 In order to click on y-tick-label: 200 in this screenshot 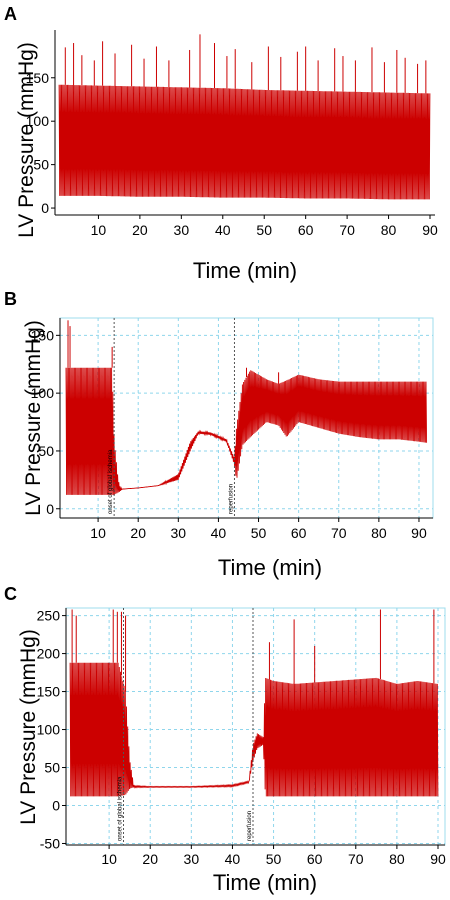, I will do `click(49, 654)`.